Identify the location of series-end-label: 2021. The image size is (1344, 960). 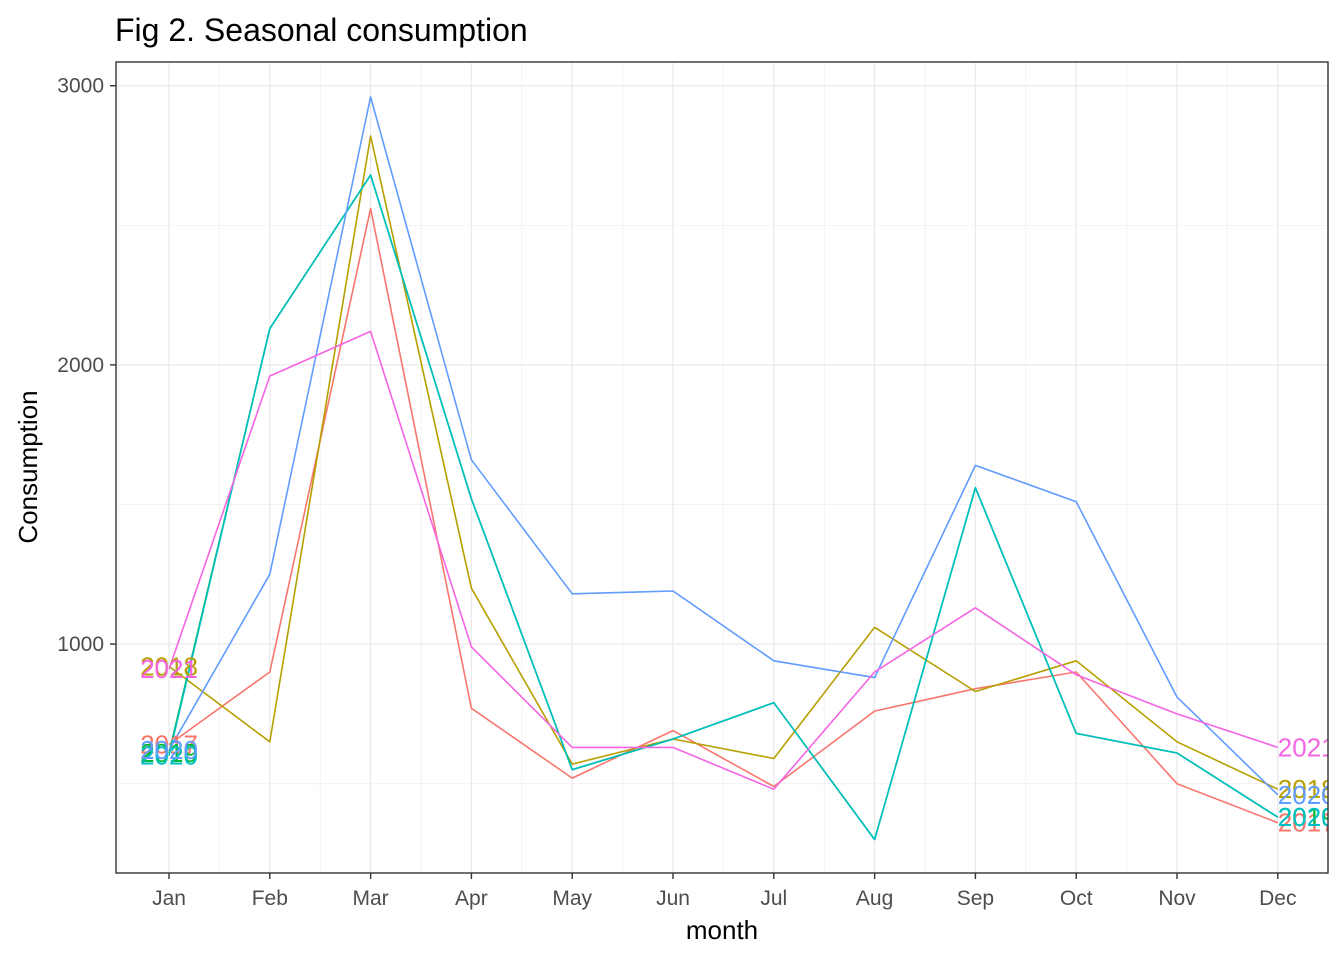
(1307, 747).